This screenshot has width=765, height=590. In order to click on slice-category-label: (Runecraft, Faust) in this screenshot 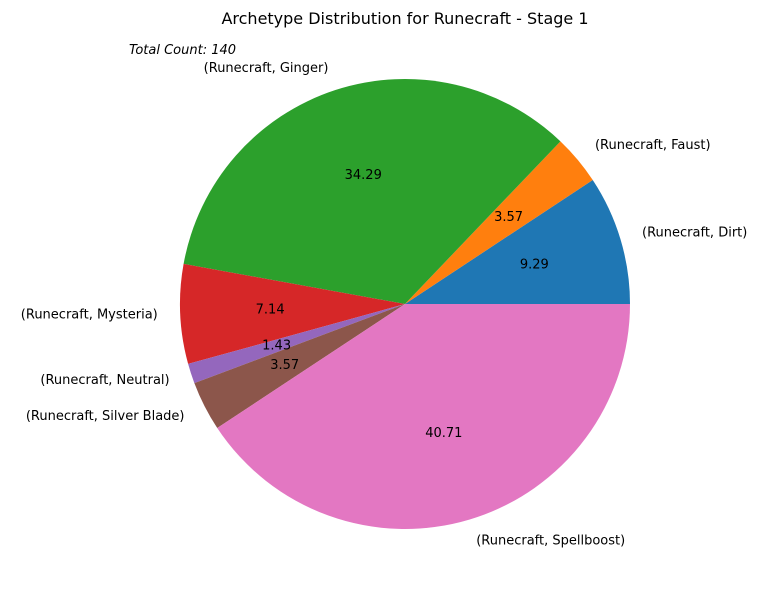, I will do `click(653, 145)`.